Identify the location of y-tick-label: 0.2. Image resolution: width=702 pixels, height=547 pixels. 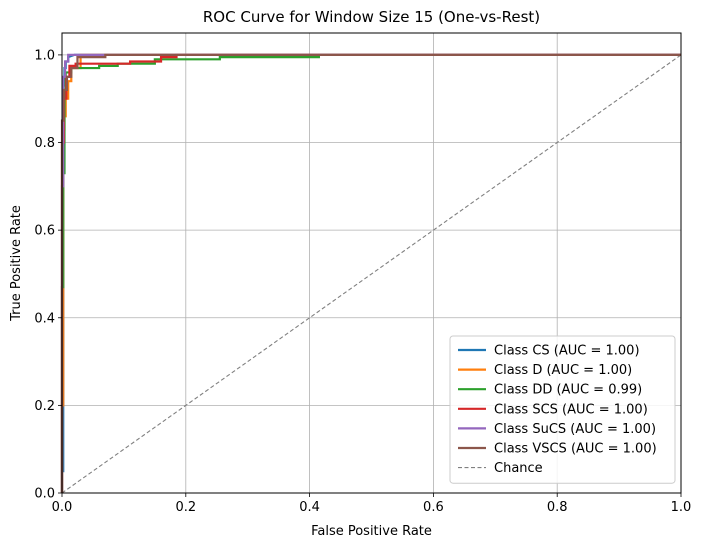
(44, 406).